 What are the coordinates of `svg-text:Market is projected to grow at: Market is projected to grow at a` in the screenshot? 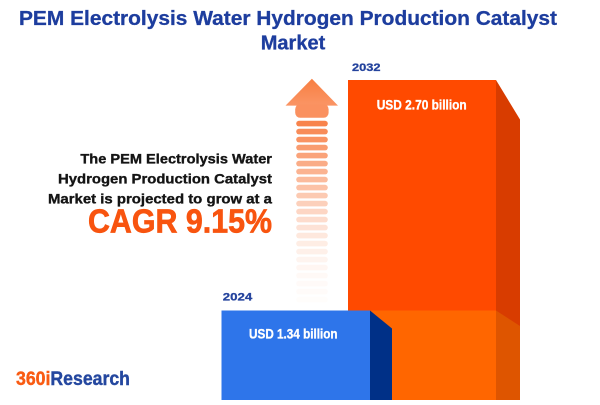 It's located at (160, 199).